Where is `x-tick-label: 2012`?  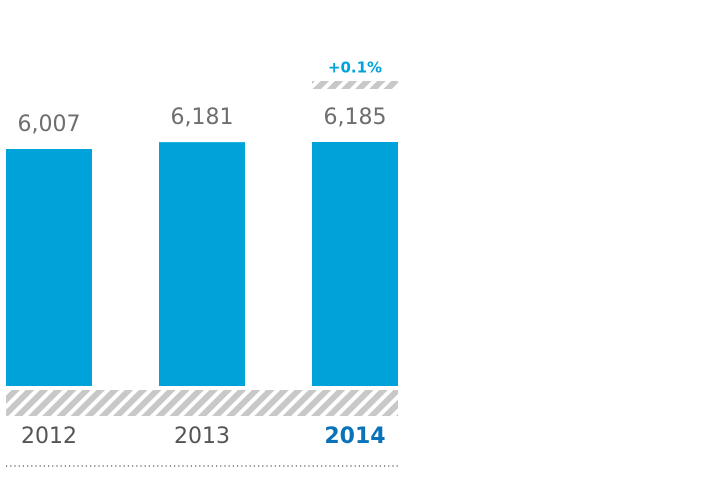
x-tick-label: 2012 is located at coordinates (49, 436).